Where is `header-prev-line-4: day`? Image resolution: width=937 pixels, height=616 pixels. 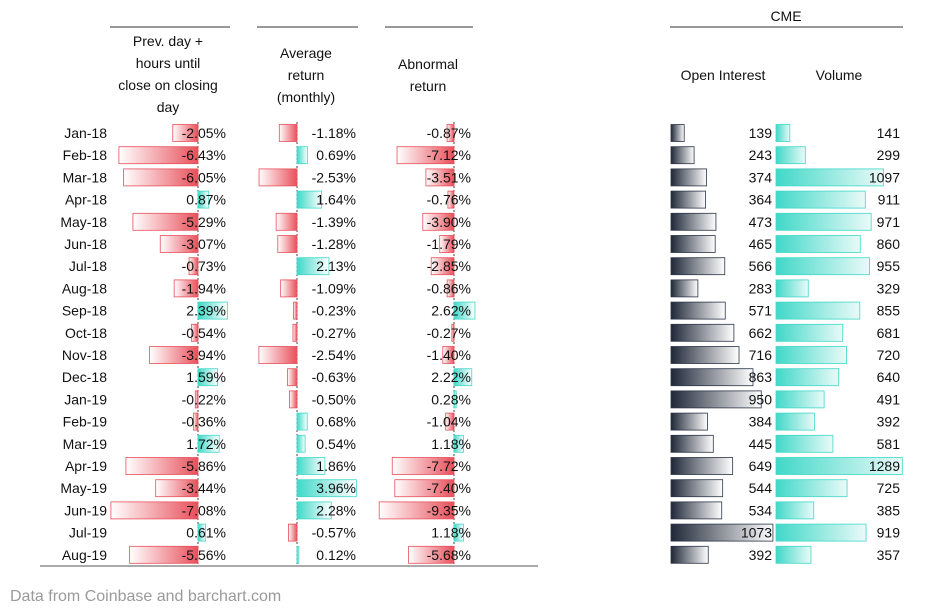 header-prev-line-4: day is located at coordinates (168, 107).